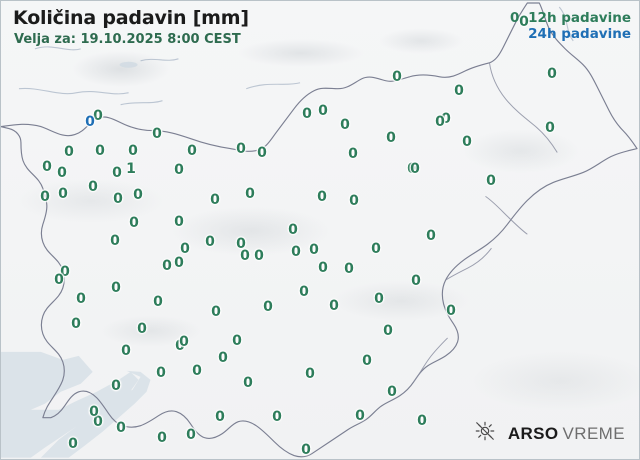 The image size is (640, 460). What do you see at coordinates (485, 433) in the screenshot?
I see `sun-rays-icon` at bounding box center [485, 433].